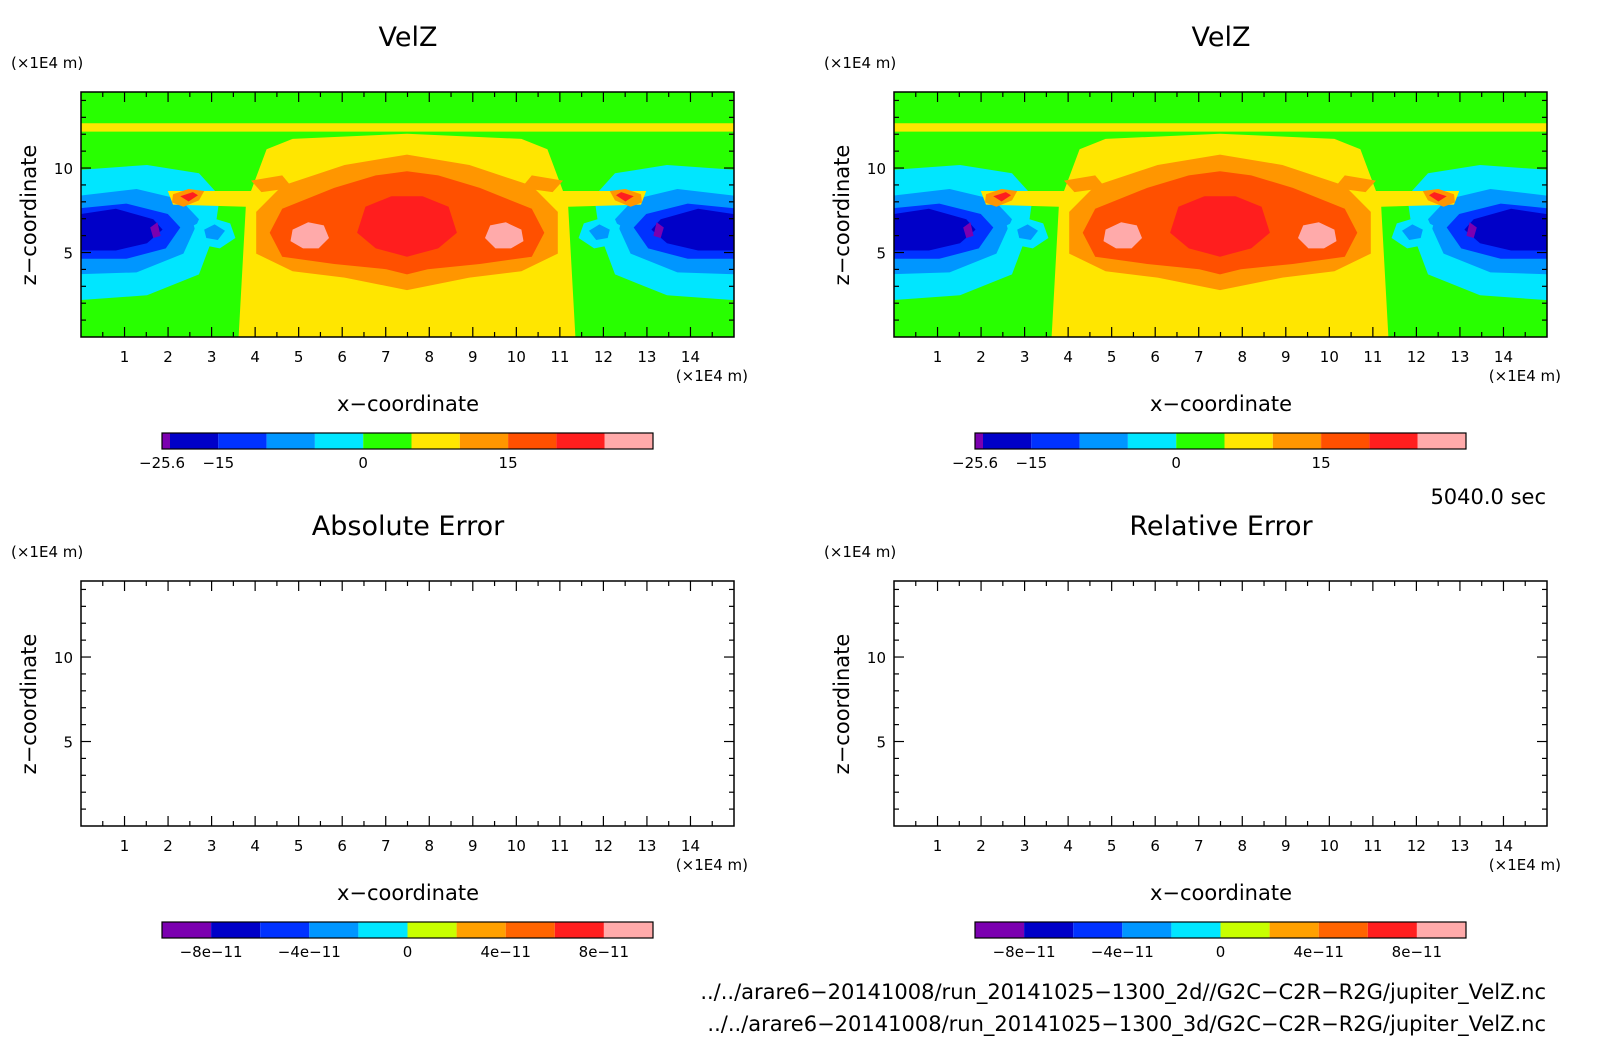 The height and width of the screenshot is (1054, 1604). Describe the element at coordinates (1488, 497) in the screenshot. I see `timestamp-label: 5040.0 sec` at that location.